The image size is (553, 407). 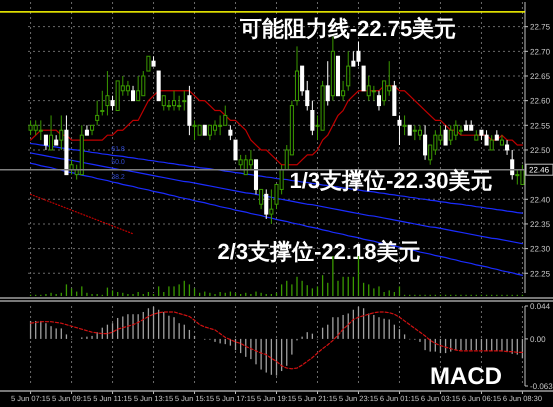 What do you see at coordinates (347, 28) in the screenshot?
I see `annotation: 可能阻力线-22.75美元` at bounding box center [347, 28].